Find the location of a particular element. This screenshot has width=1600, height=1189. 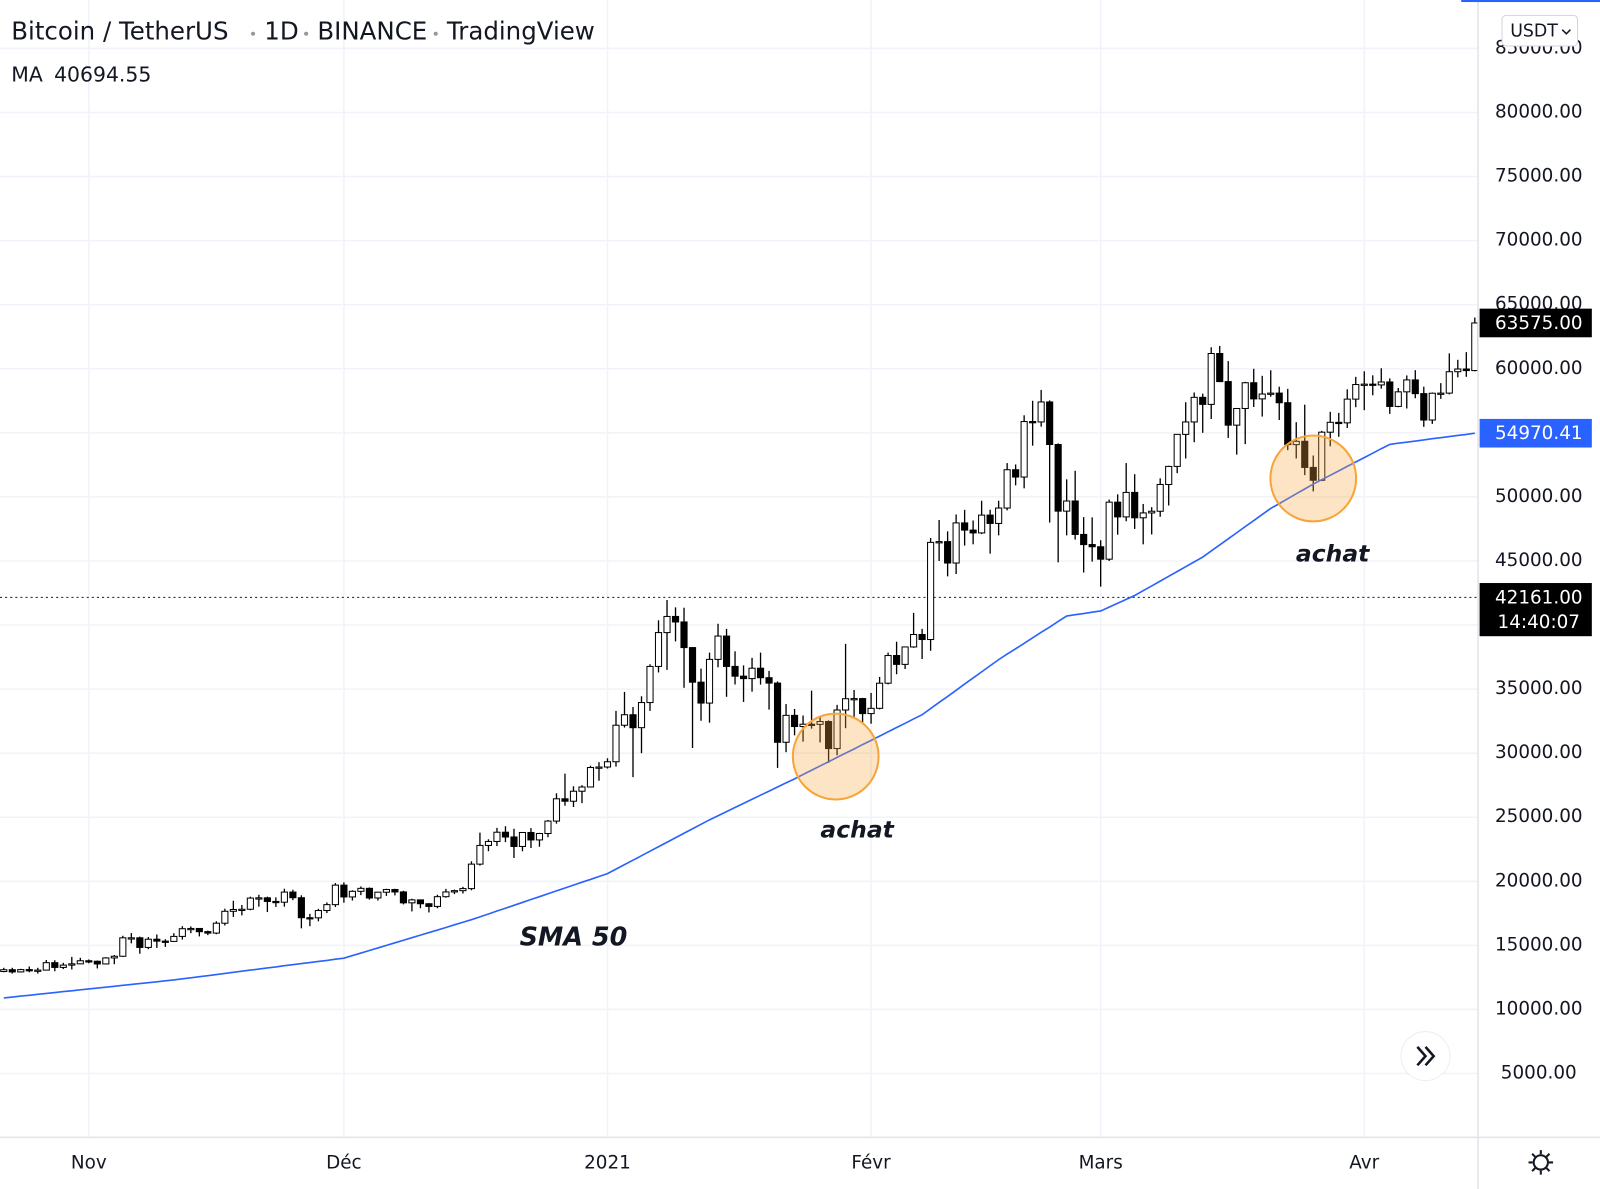

sma-tag-label: 54970.41 is located at coordinates (1539, 433).